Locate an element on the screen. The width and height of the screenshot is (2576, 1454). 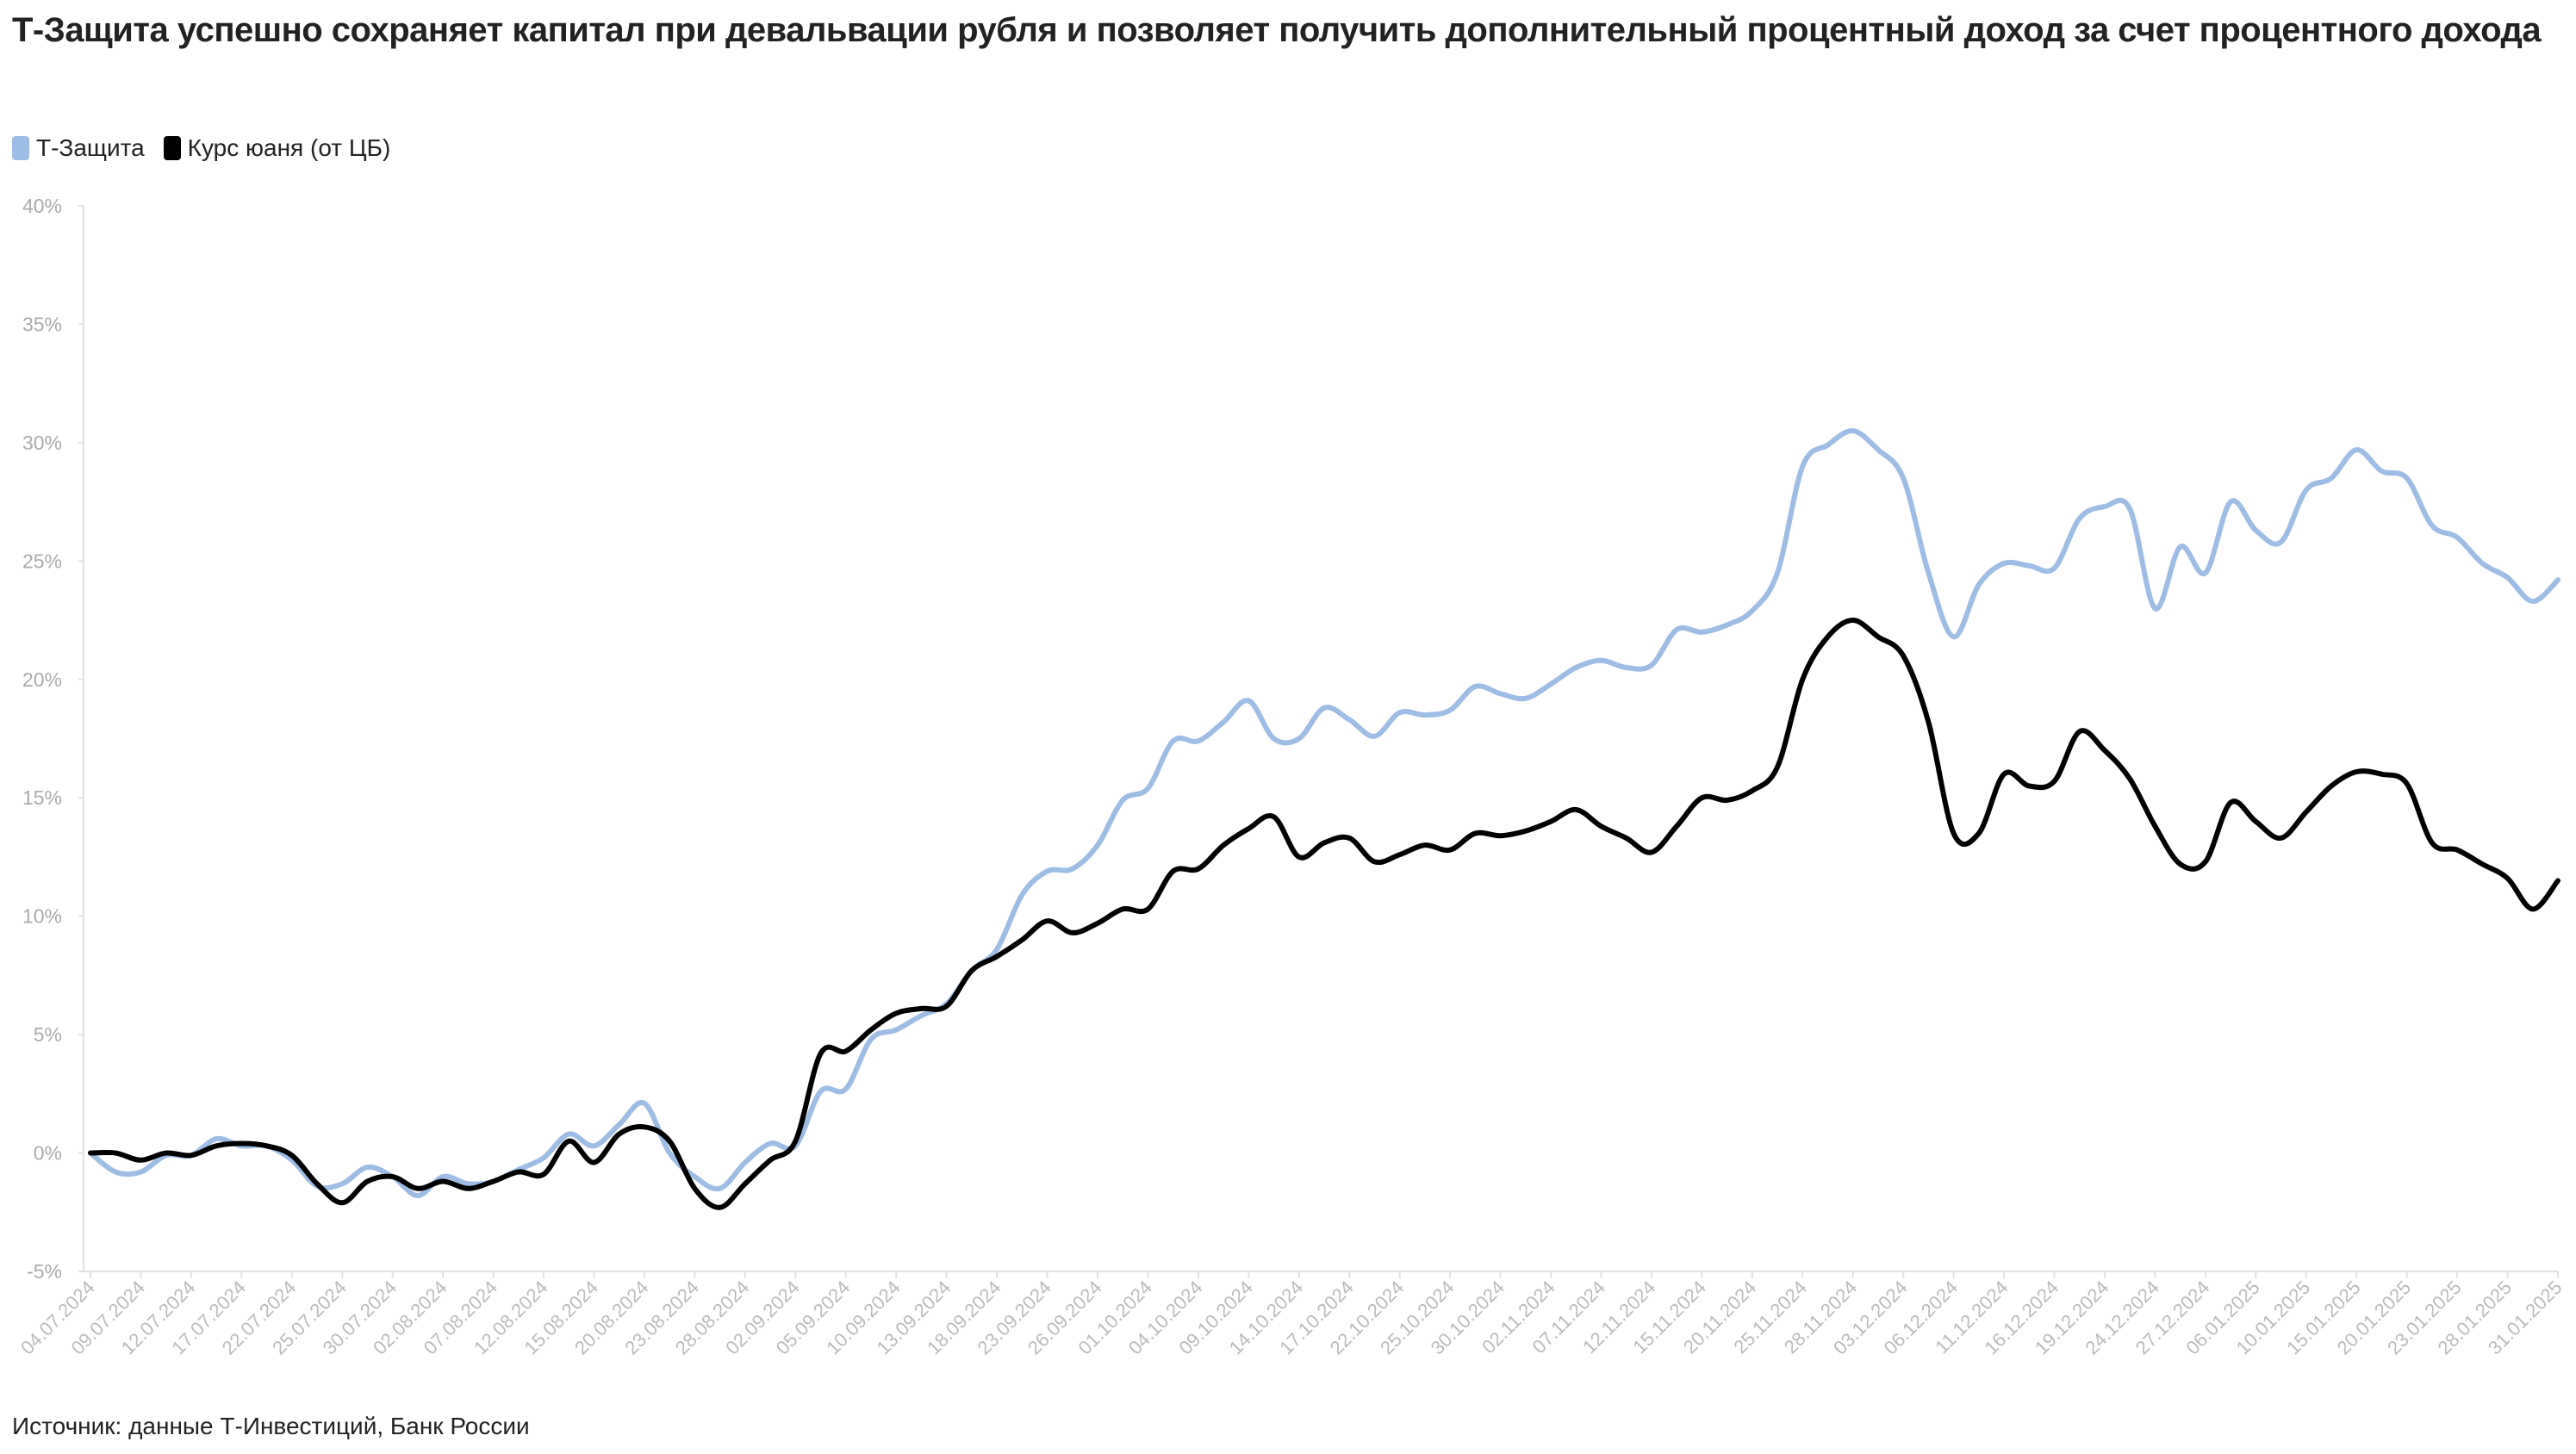
legend-label: Т-Защита is located at coordinates (91, 147).